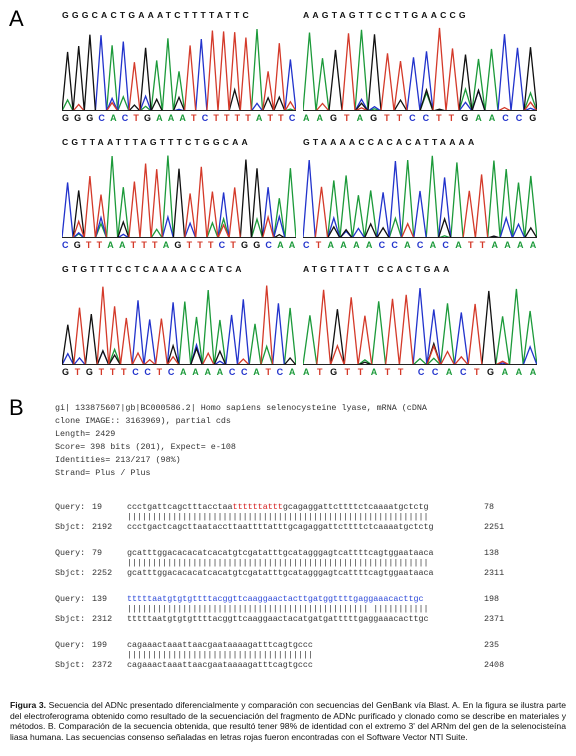  What do you see at coordinates (157, 15) in the screenshot?
I see `chromatogram-top-sequence: GGGCACTGAAATCTTTTATTC` at bounding box center [157, 15].